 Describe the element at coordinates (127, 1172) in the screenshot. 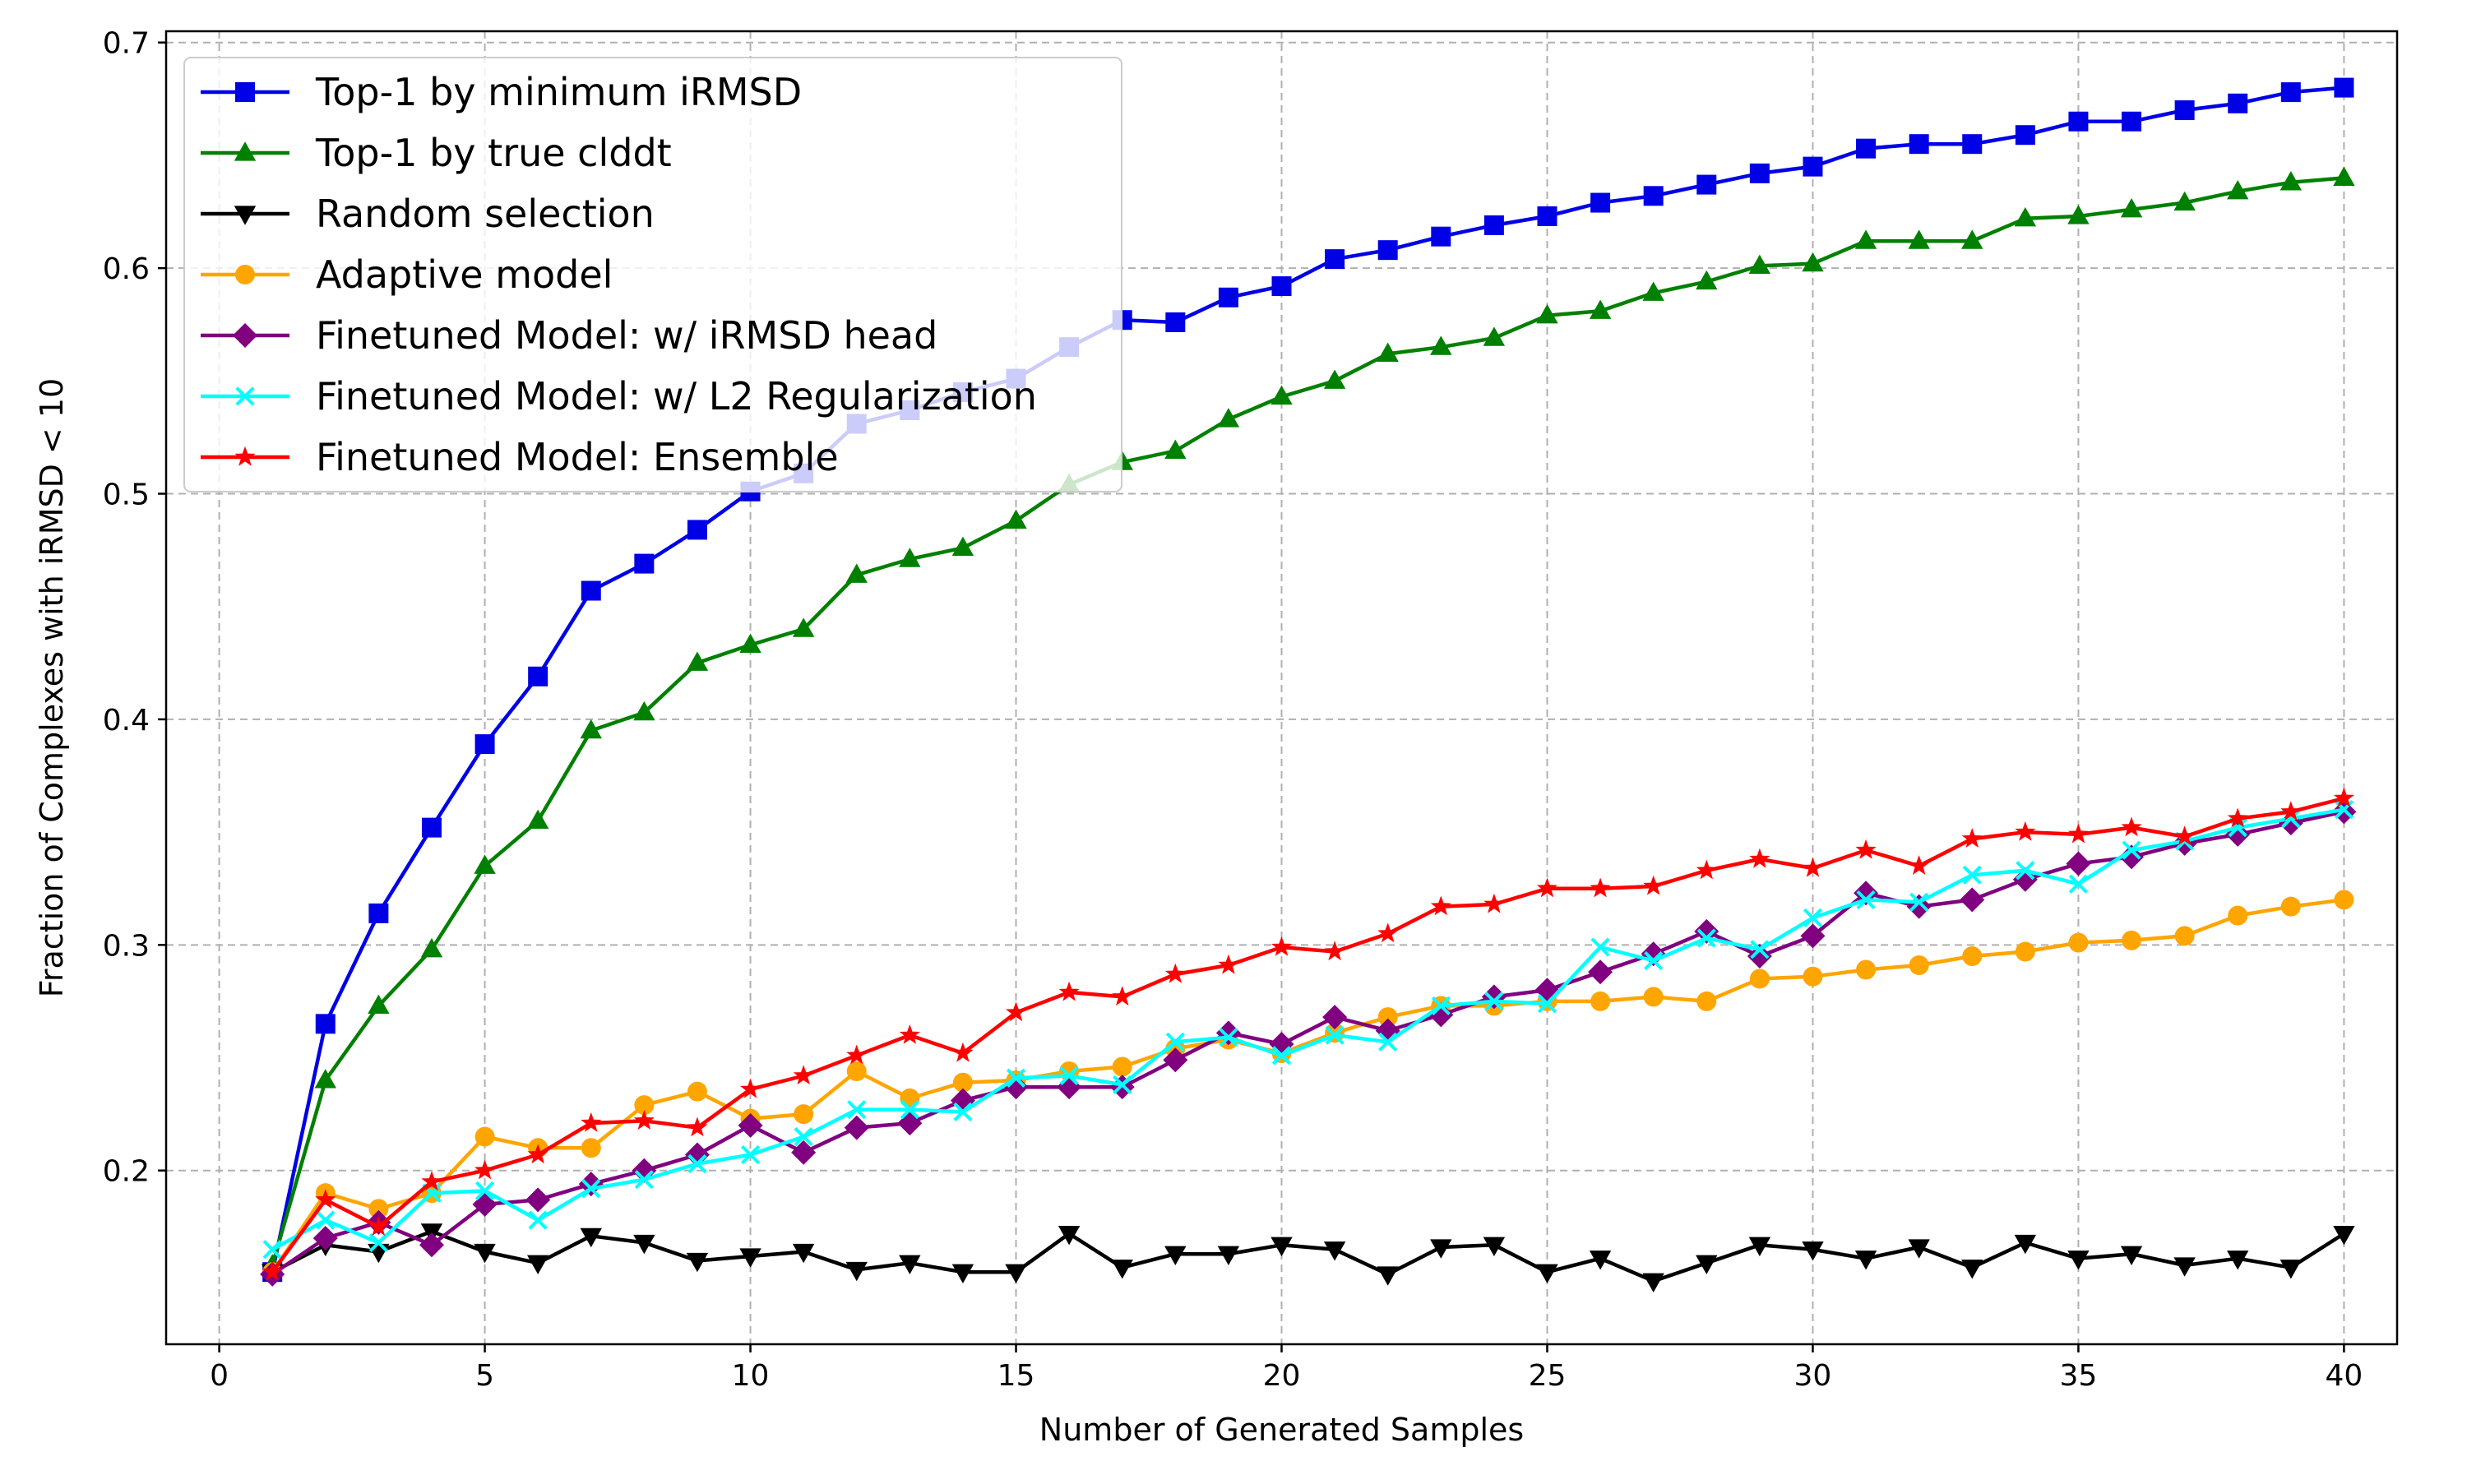

I see `y-tick-label: 0.2` at that location.